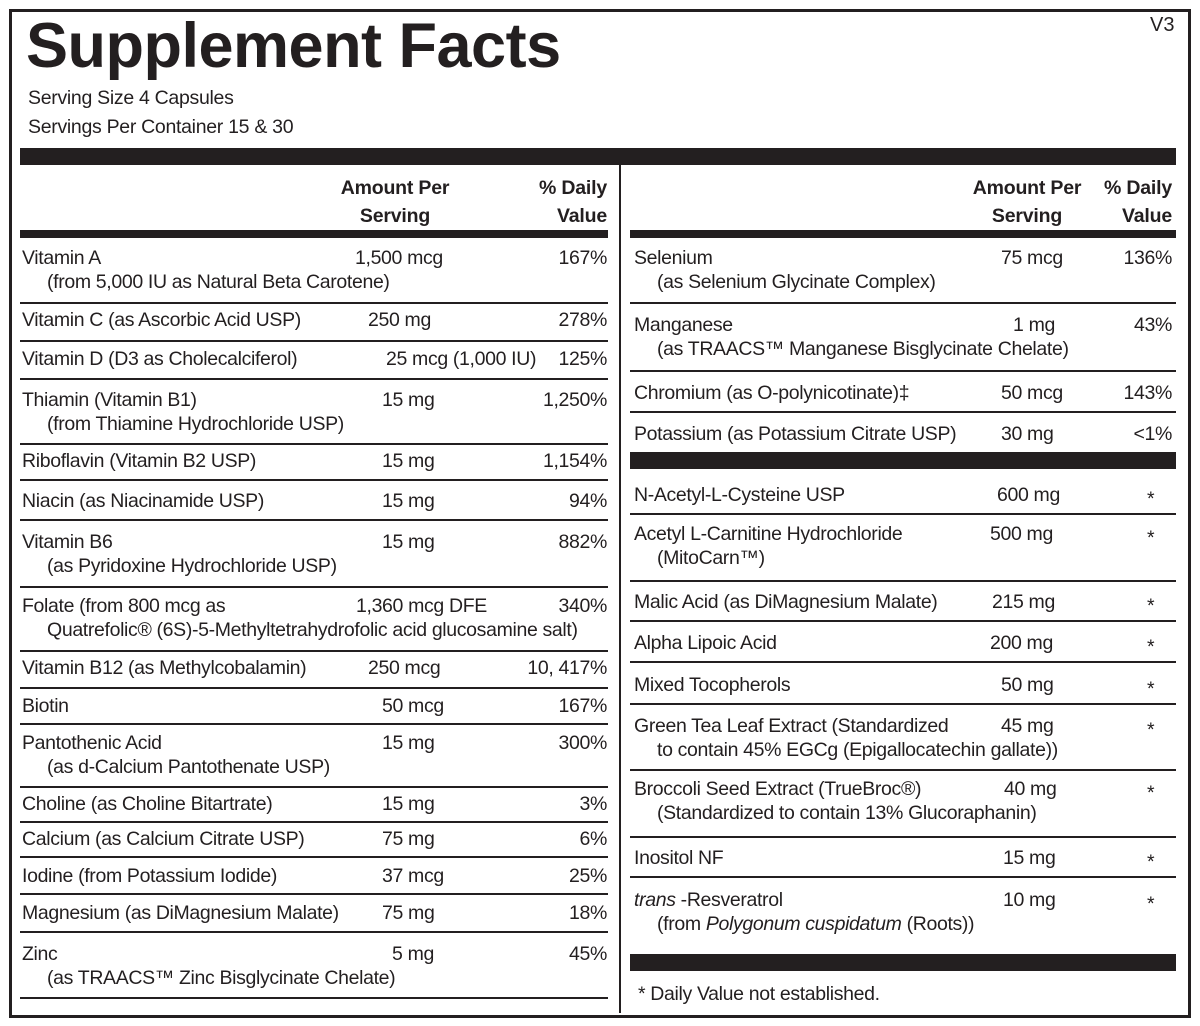 This screenshot has height=1026, width=1200. I want to click on amount-per-serving: 250 mg, so click(399, 320).